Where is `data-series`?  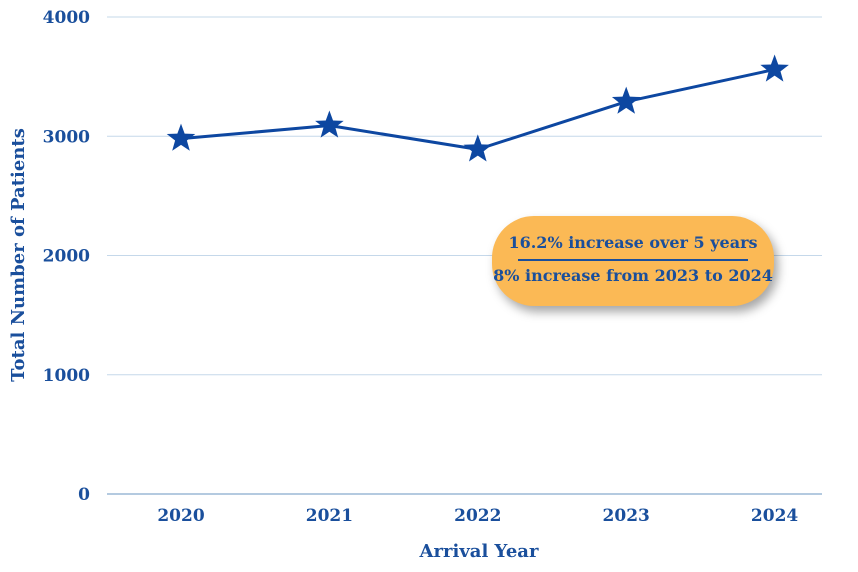
data-series is located at coordinates (477, 108).